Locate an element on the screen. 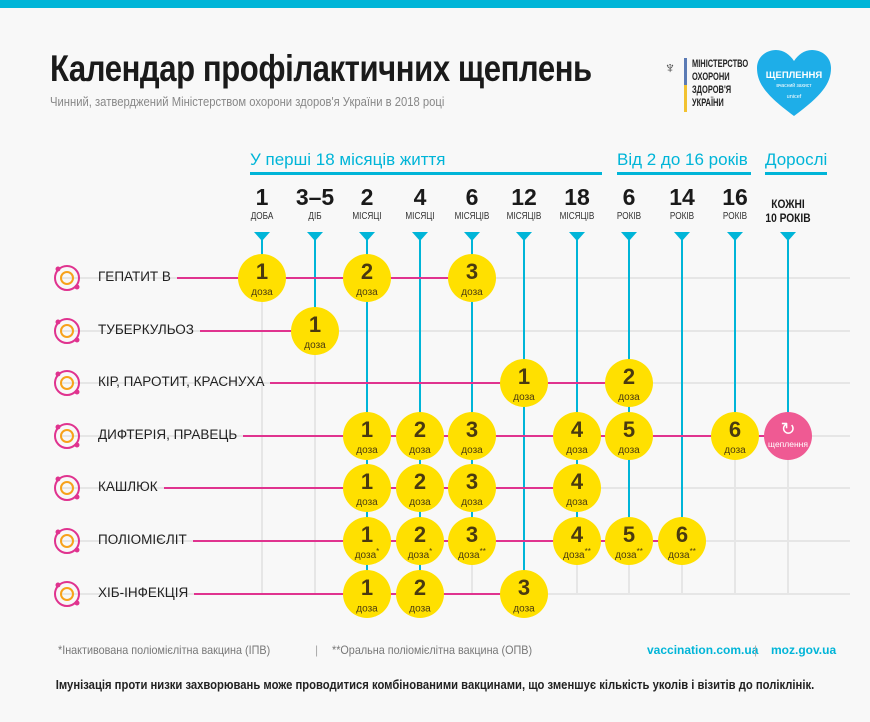 The image size is (870, 722). dose-circle: 4 доза is located at coordinates (577, 488).